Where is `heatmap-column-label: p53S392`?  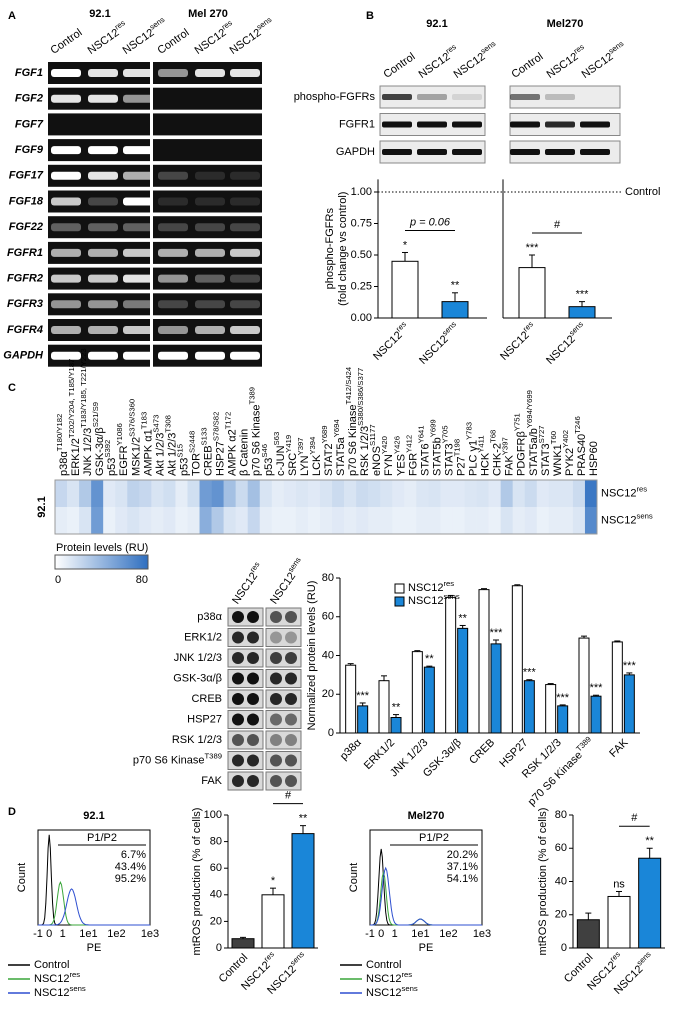 heatmap-column-label: p53S392 is located at coordinates (110, 458).